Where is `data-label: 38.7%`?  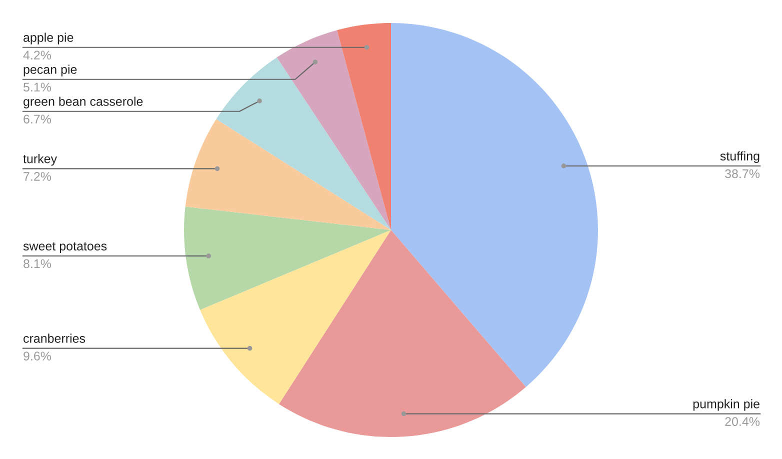 data-label: 38.7% is located at coordinates (742, 173).